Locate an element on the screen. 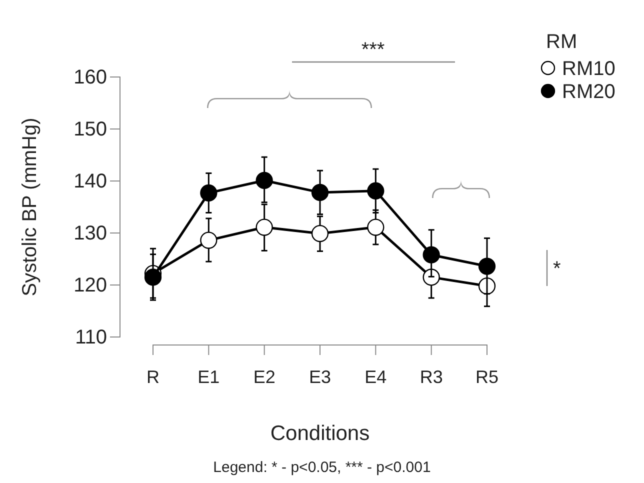  y-axis-title: Systolic BP (mmHg) is located at coordinates (30, 207).